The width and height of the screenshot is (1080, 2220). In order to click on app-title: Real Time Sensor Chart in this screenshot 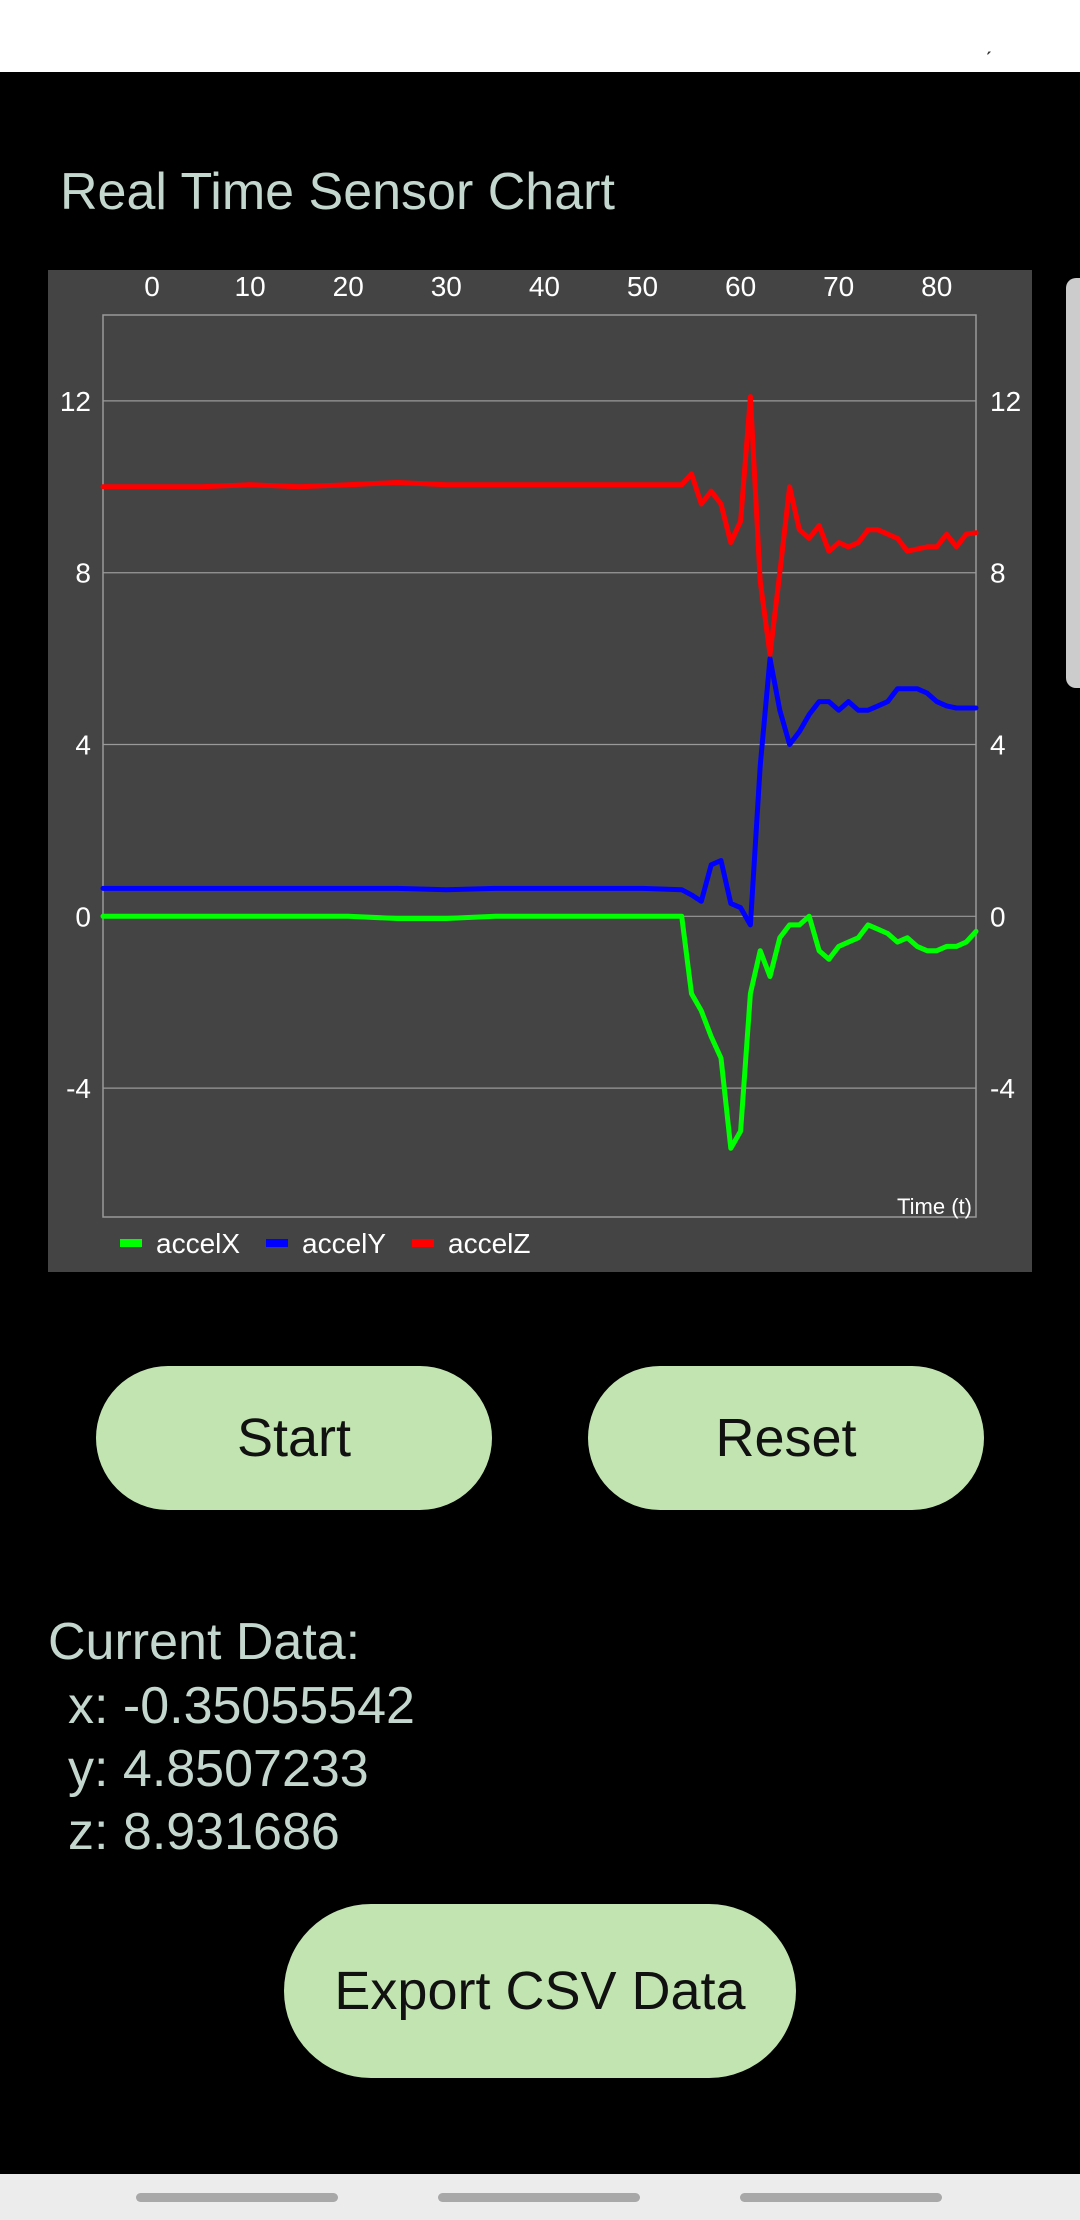, I will do `click(337, 192)`.